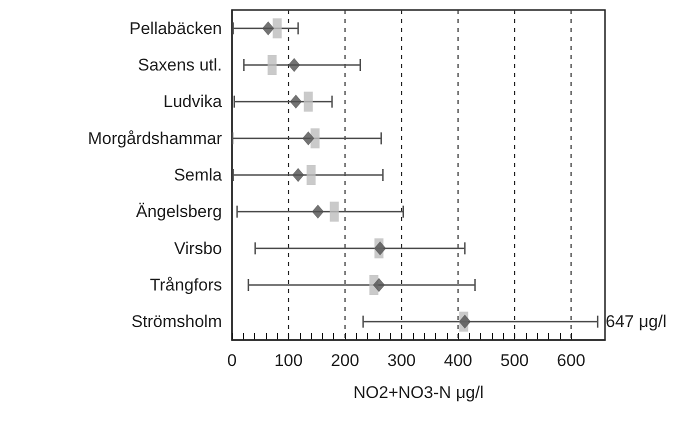 This screenshot has height=439, width=700. Describe the element at coordinates (288, 360) in the screenshot. I see `x-tick-label: 100` at that location.